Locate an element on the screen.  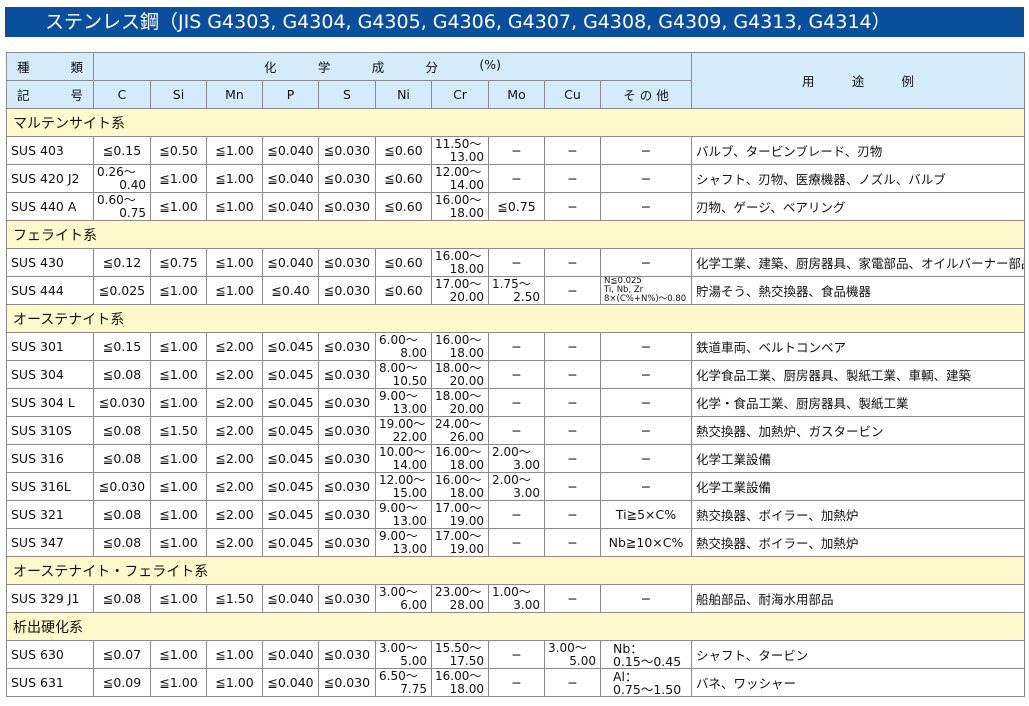
other-line: 8×(C%+N%)〜0.80 is located at coordinates (645, 299).